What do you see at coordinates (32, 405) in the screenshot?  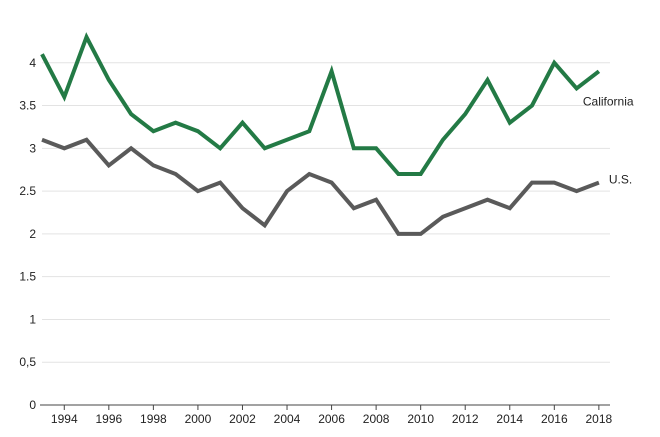 I see `y-tick-label: 0` at bounding box center [32, 405].